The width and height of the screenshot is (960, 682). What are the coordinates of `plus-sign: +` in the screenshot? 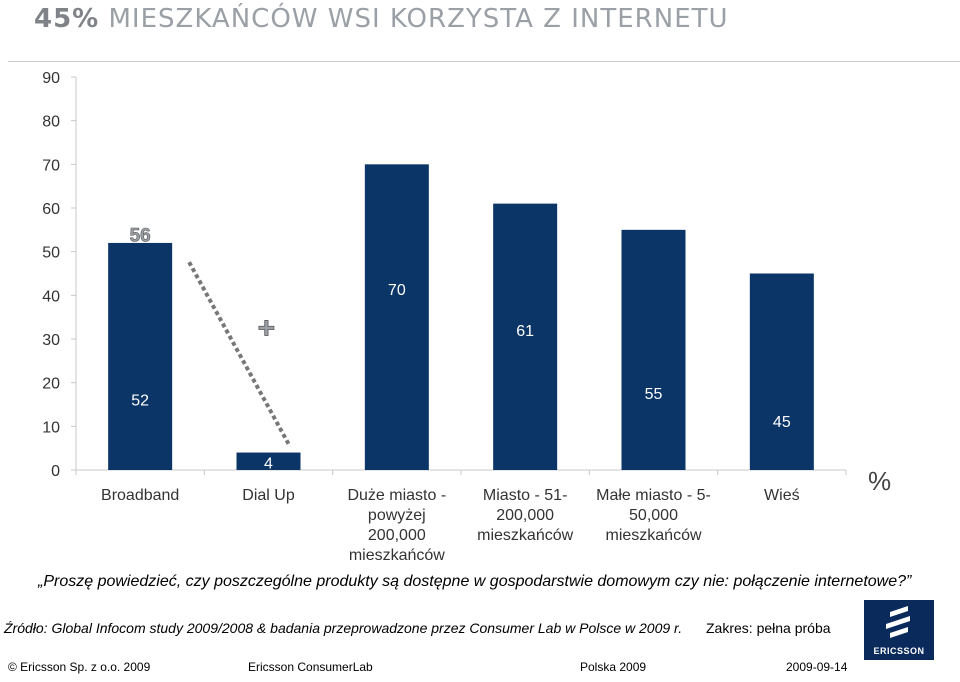 It's located at (267, 328).